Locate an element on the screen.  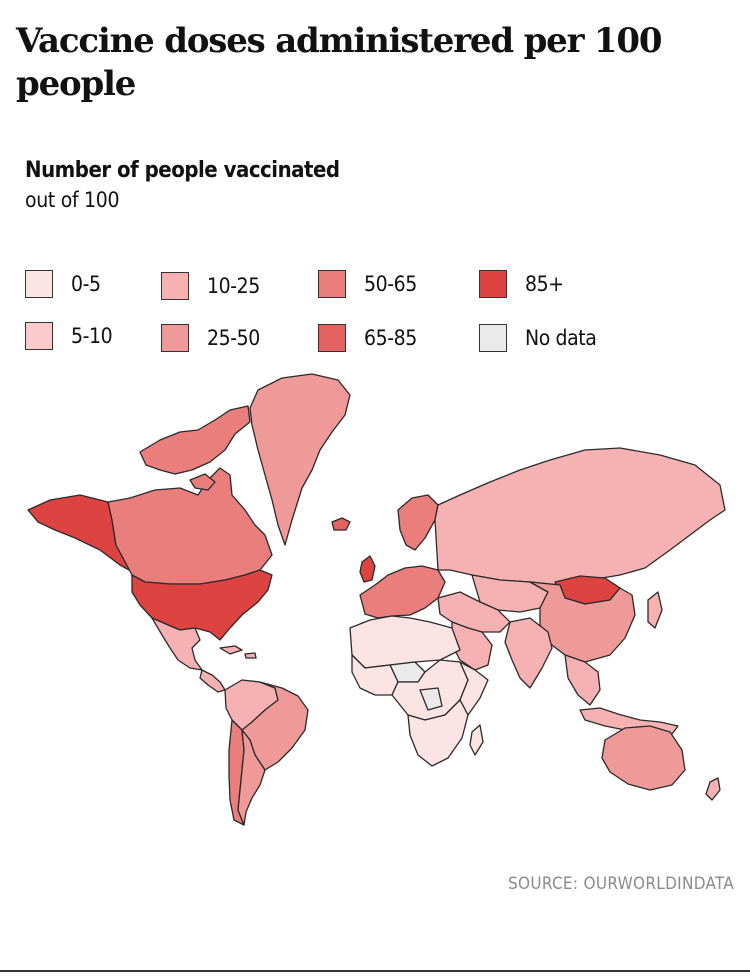
region-canada is located at coordinates (190, 526).